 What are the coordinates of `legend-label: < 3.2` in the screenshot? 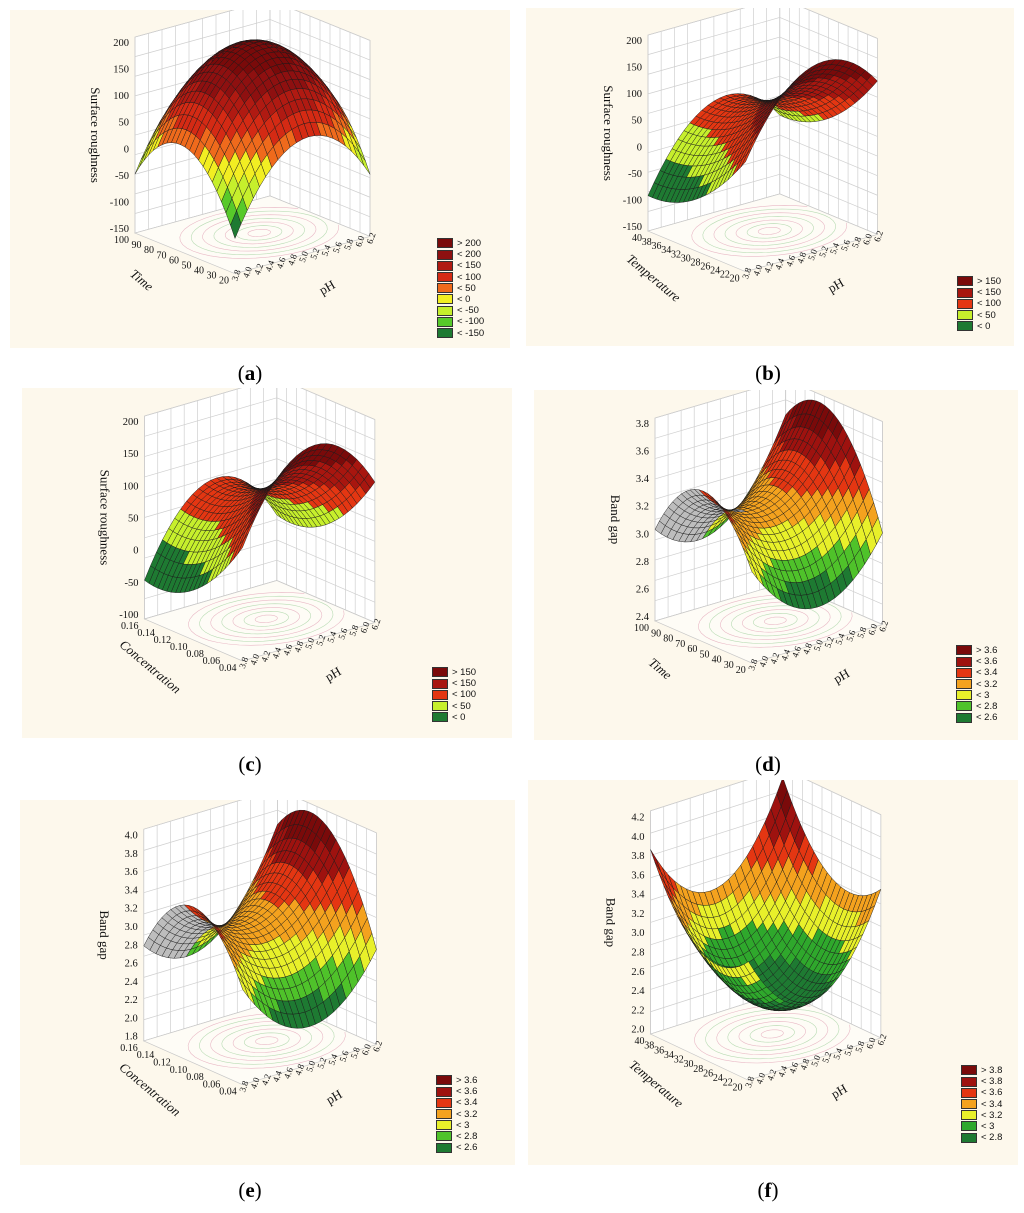 It's located at (992, 1115).